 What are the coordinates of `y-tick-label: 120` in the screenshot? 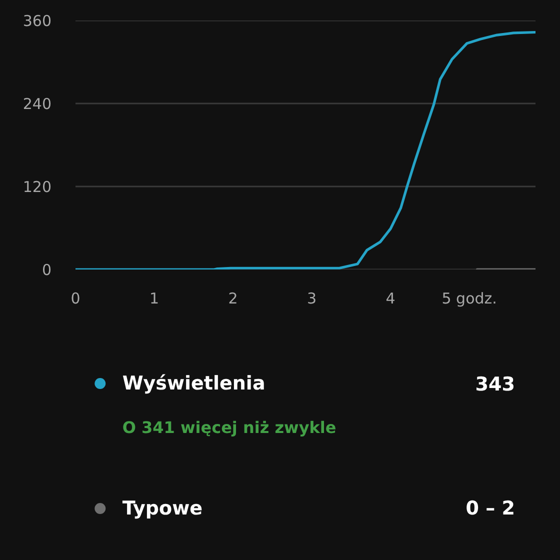 It's located at (37, 187).